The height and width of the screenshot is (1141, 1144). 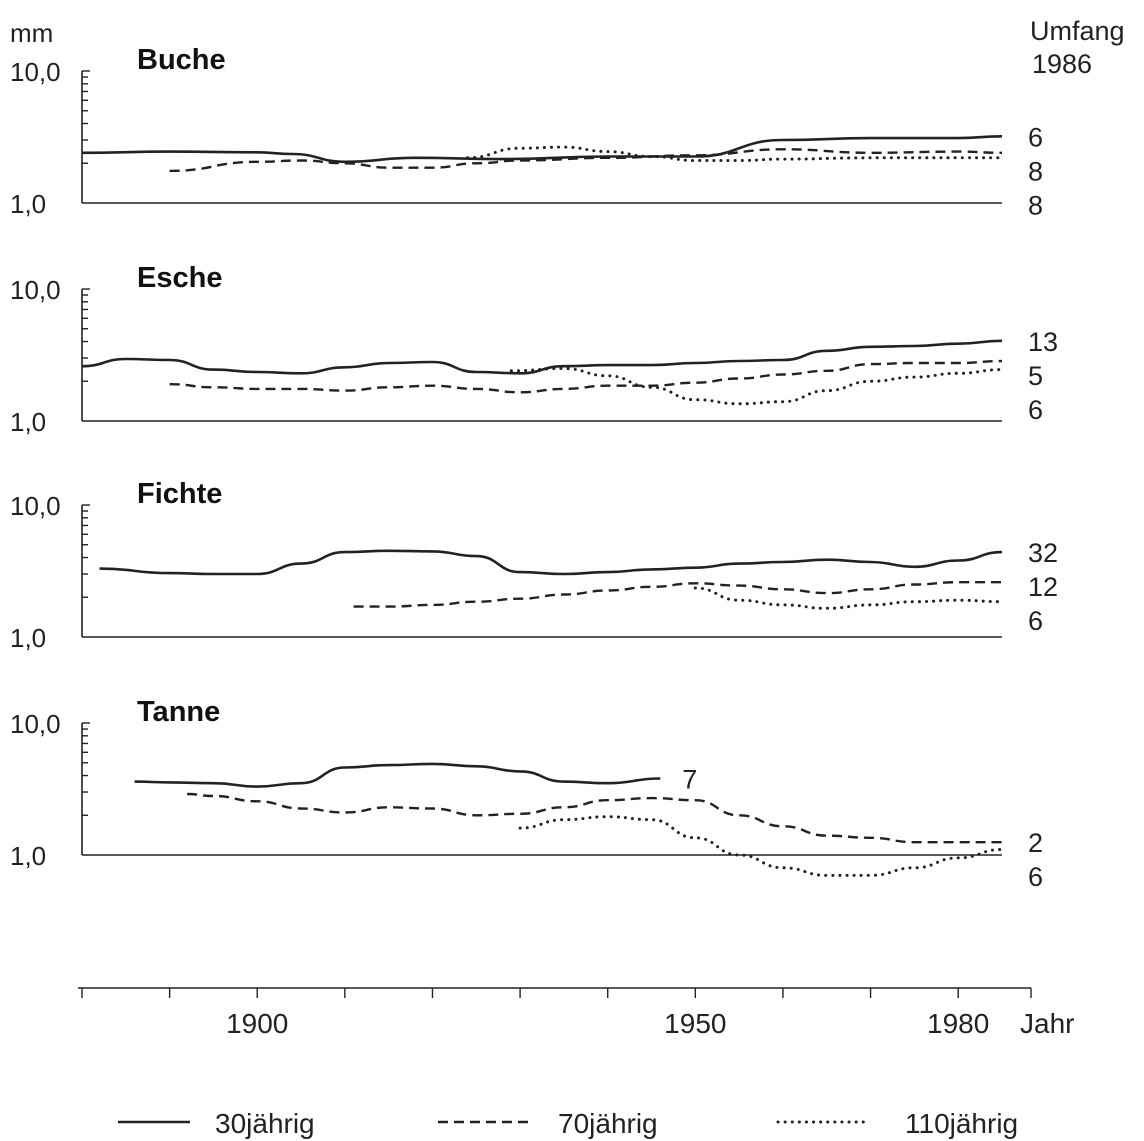 What do you see at coordinates (689, 779) in the screenshot?
I see `series-end-label: 7` at bounding box center [689, 779].